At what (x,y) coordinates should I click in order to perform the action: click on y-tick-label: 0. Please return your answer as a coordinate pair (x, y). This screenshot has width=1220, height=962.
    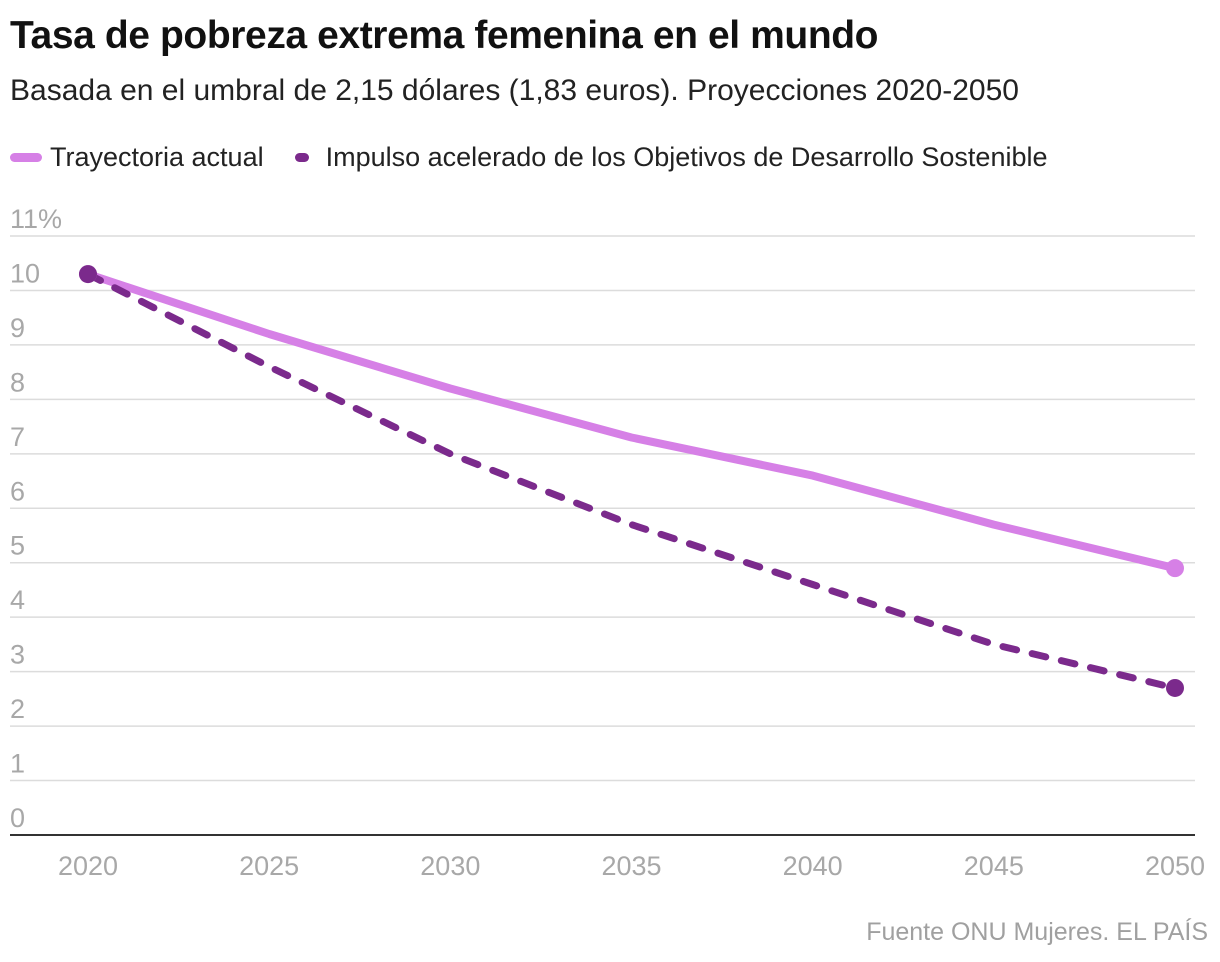
    Looking at the image, I should click on (17, 818).